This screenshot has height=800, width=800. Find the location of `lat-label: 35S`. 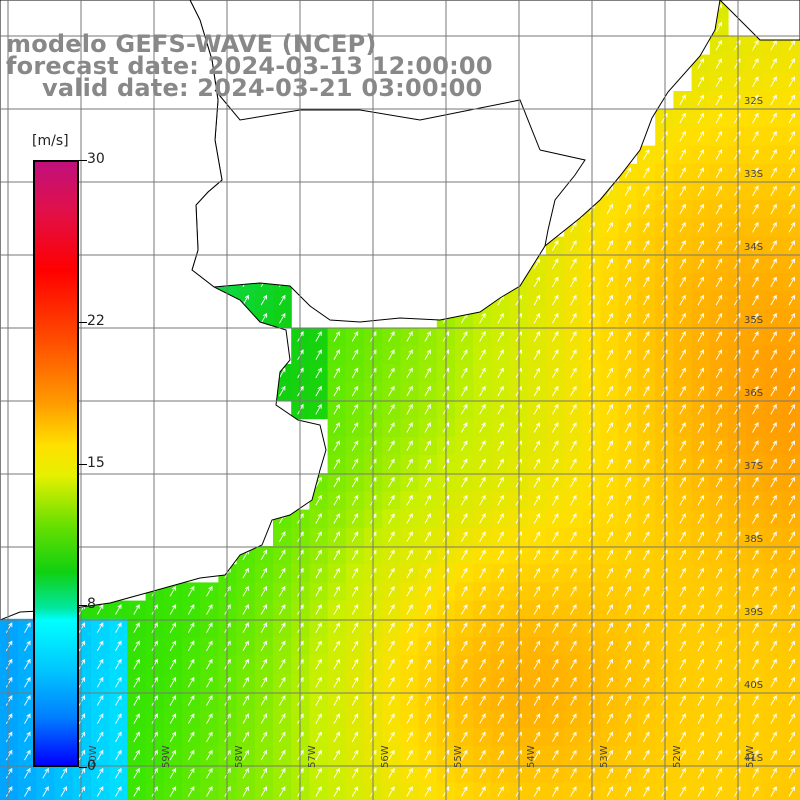

lat-label: 35S is located at coordinates (753, 320).